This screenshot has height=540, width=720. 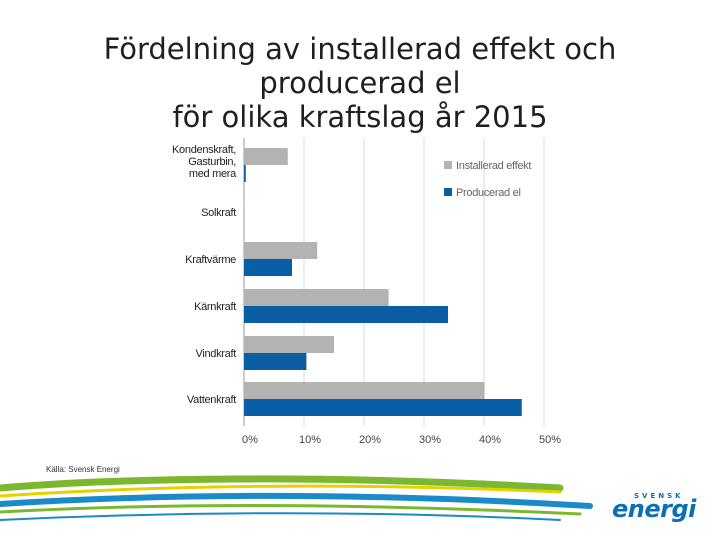 I want to click on legend-label: Installerad effekt, so click(x=493, y=166).